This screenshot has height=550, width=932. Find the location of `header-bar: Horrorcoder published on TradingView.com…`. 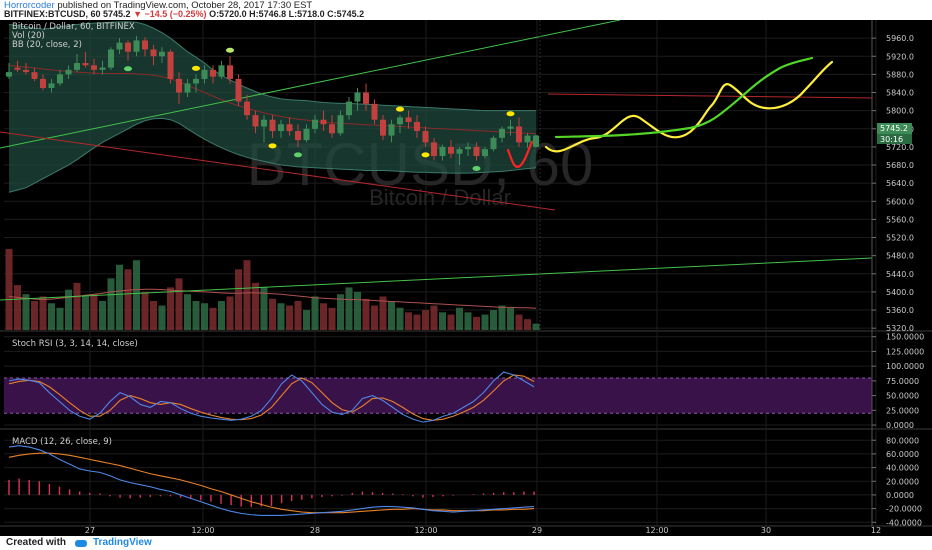

header-bar: Horrorcoder published on TradingView.com… is located at coordinates (466, 10).